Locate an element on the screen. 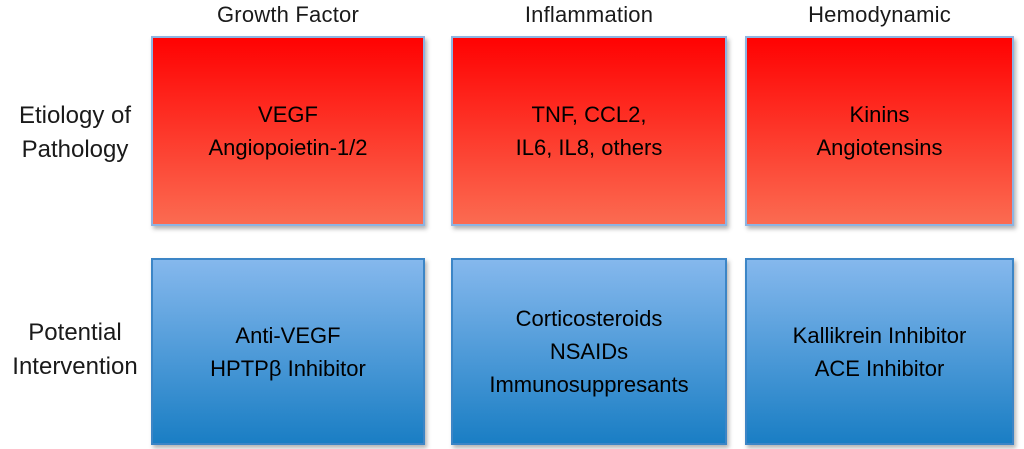  intervention-box-inflammation: Corticosteroids NSAIDs Immunosuppresants is located at coordinates (589, 351).